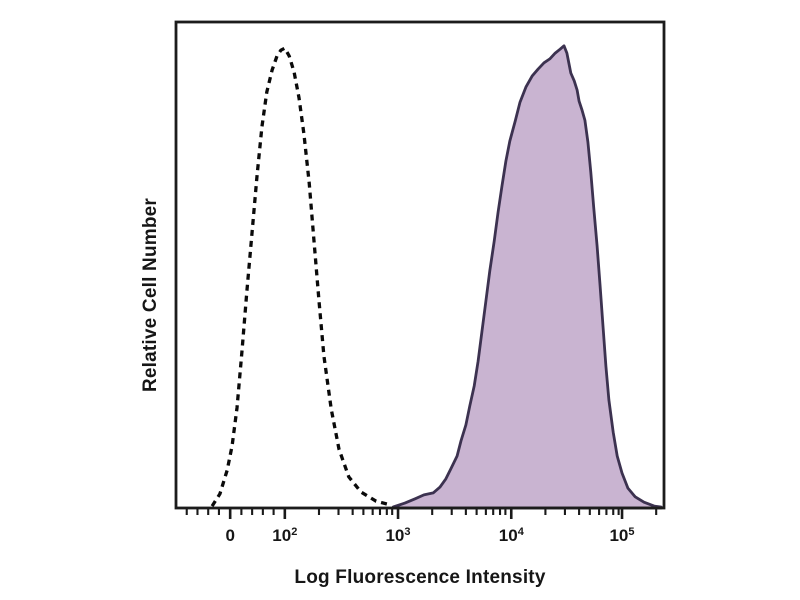 The image size is (800, 600). Describe the element at coordinates (230, 535) in the screenshot. I see `x-tick-label: 0` at that location.